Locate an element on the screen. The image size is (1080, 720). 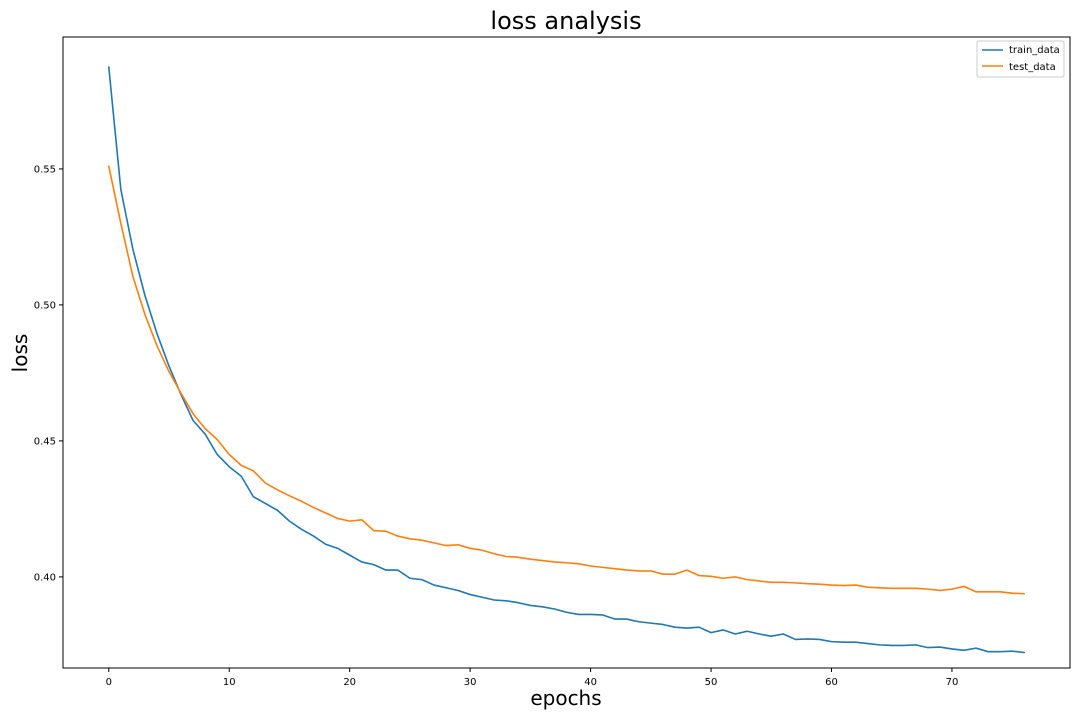
x-tick-label: 30 is located at coordinates (470, 682).